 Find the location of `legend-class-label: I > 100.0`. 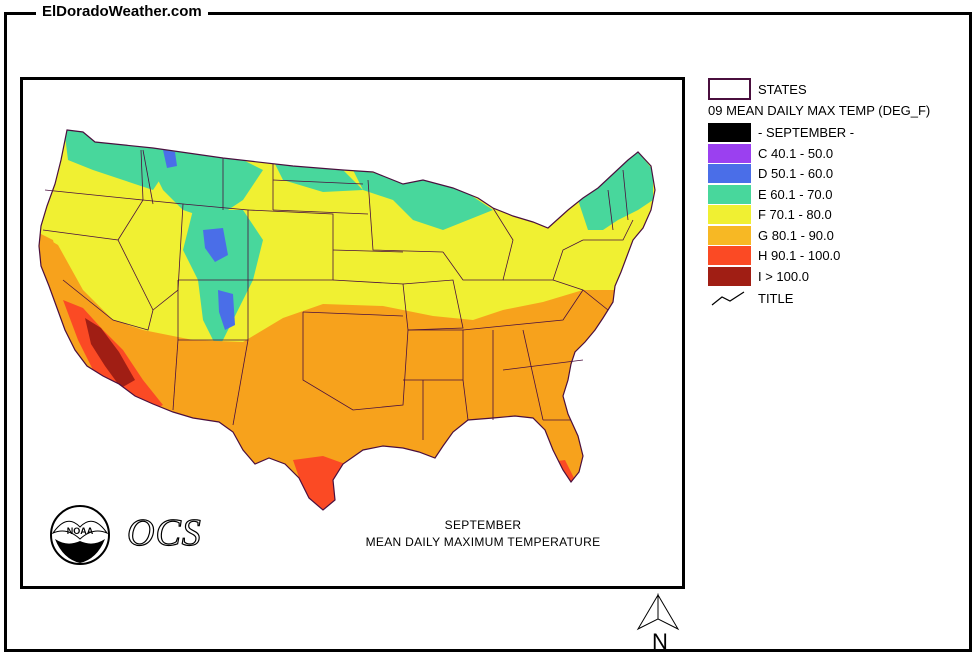

legend-class-label: I > 100.0 is located at coordinates (783, 276).